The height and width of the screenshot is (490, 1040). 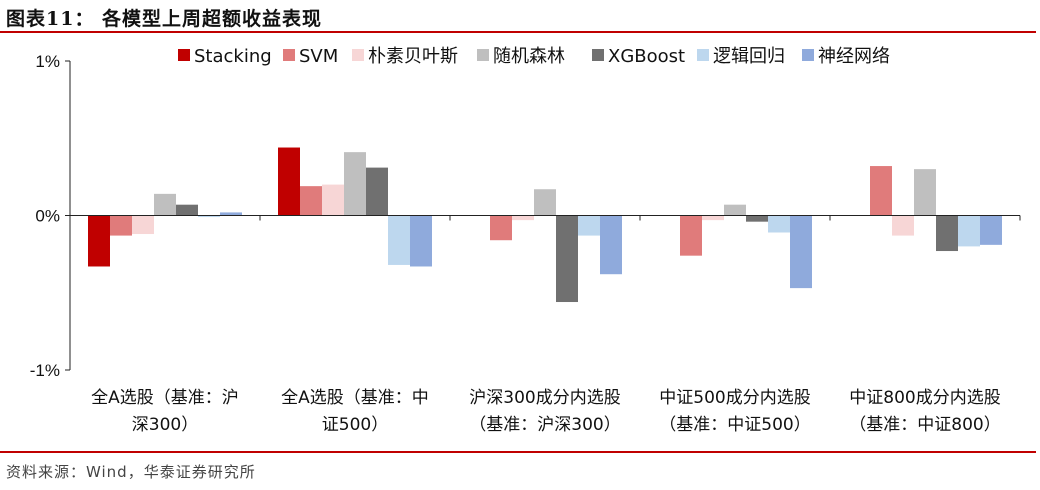 I want to click on category-label: 中证800成分内选股, so click(x=924, y=398).